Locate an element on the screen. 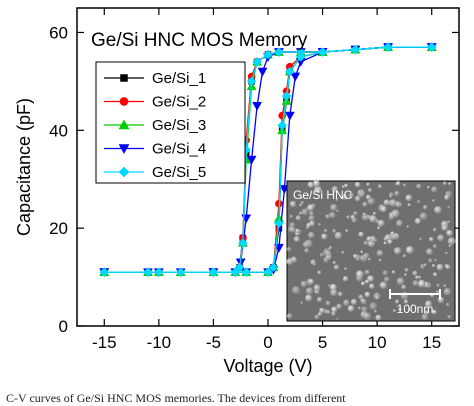 This screenshot has width=474, height=406. legend-item: Ge/Si_4 is located at coordinates (155, 149).